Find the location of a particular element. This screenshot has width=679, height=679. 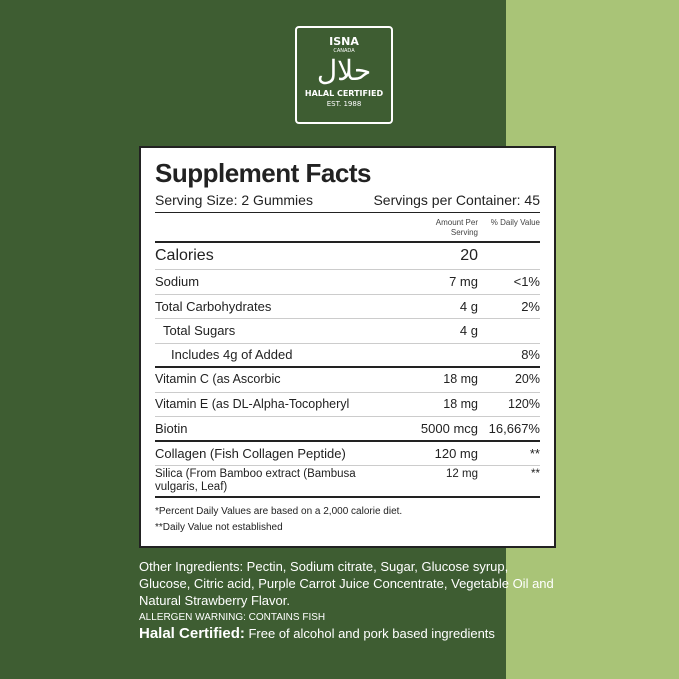

nutrient-dv: 16,667% is located at coordinates (514, 428).